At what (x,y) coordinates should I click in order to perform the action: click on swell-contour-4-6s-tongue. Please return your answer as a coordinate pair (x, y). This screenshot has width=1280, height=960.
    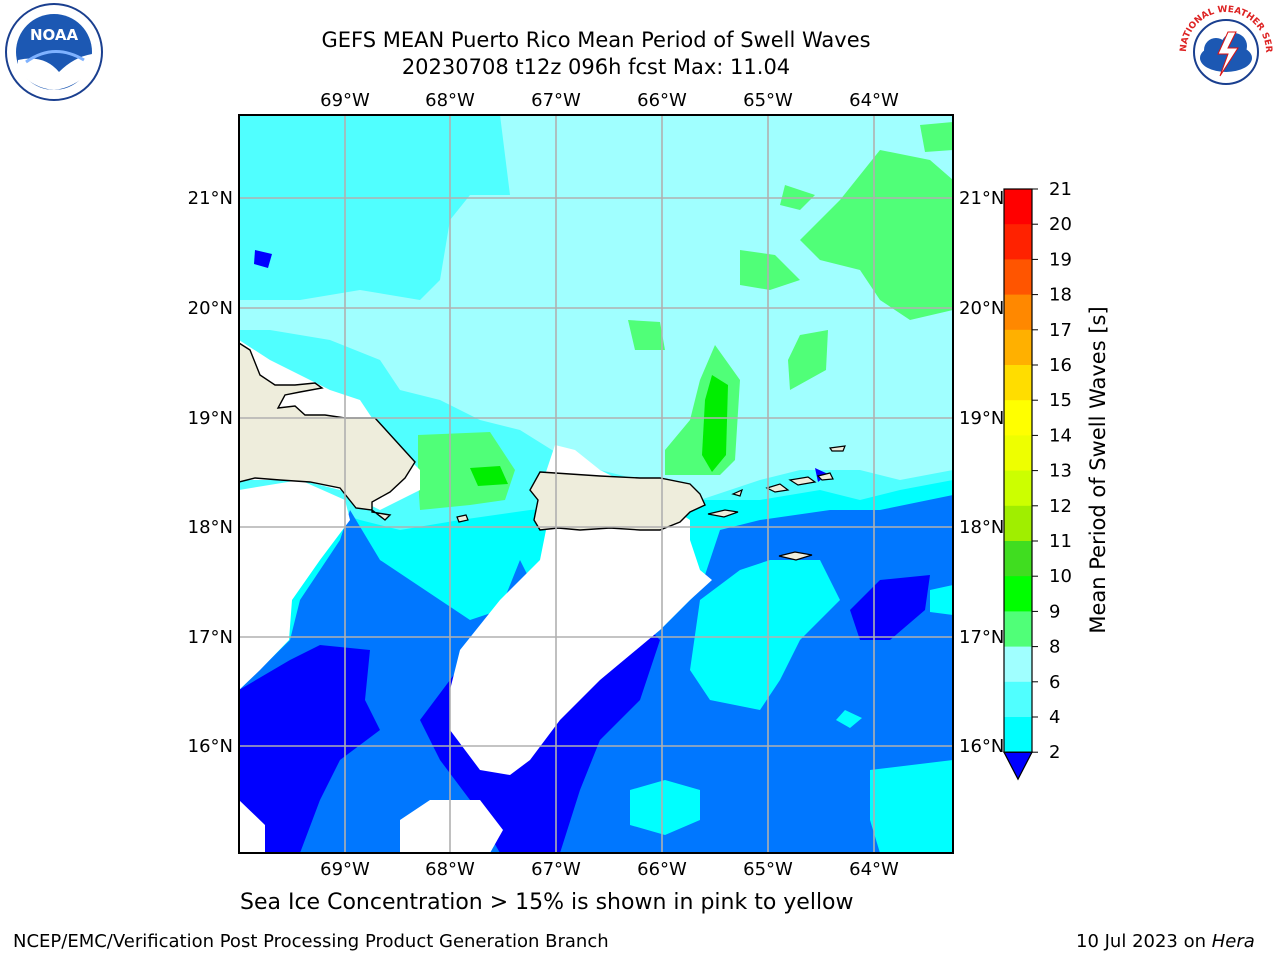
    Looking at the image, I should click on (765, 635).